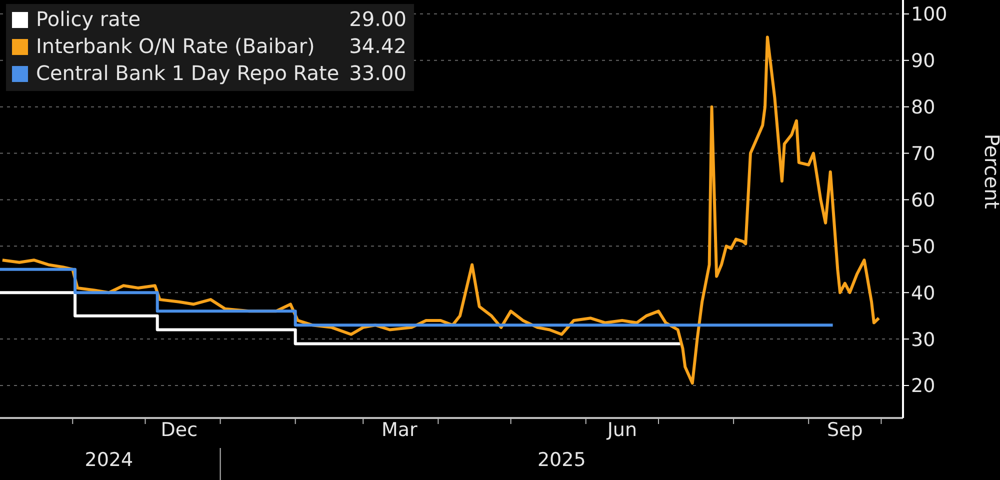 The height and width of the screenshot is (480, 1000). I want to click on x-tick-label: Dec, so click(179, 430).